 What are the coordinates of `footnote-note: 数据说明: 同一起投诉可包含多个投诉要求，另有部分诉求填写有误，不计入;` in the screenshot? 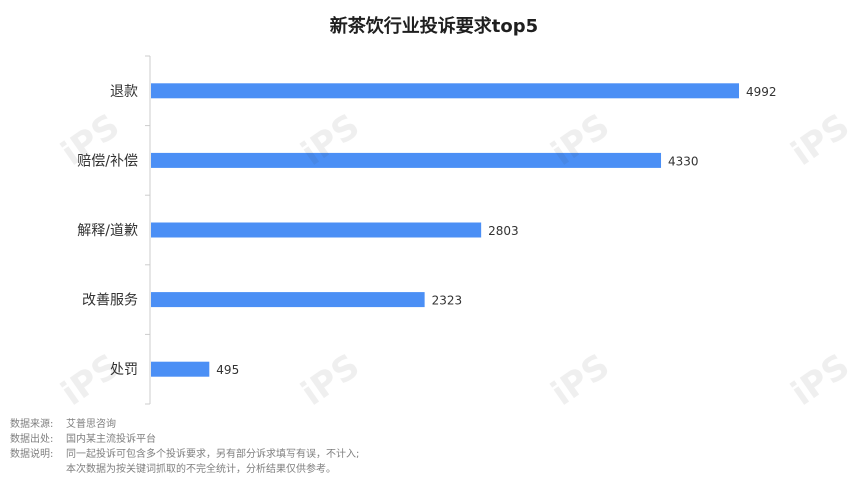 It's located at (184, 454).